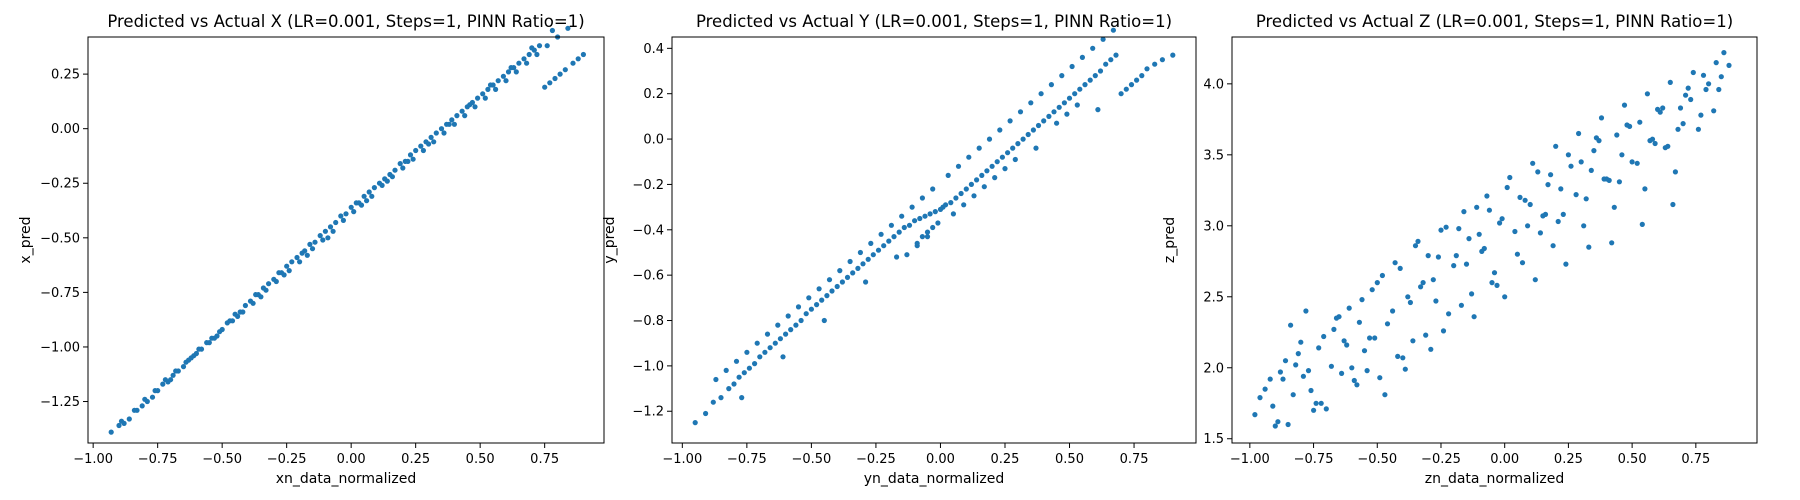 The width and height of the screenshot is (1800, 500). What do you see at coordinates (60, 293) in the screenshot?
I see `y-tick-label: −0.75` at bounding box center [60, 293].